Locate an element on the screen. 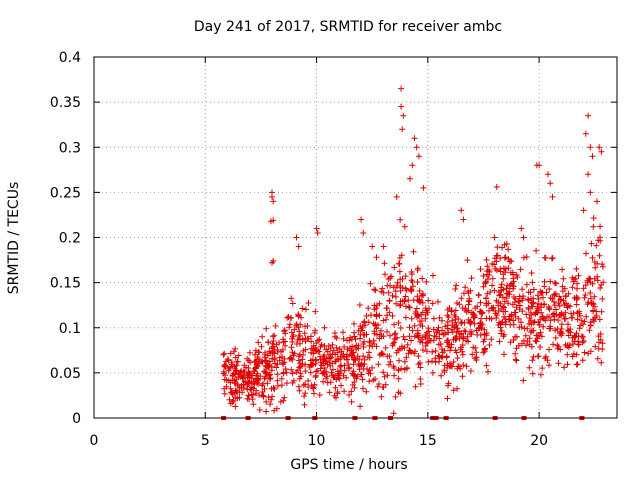  x-tick-label: 15 is located at coordinates (428, 441).